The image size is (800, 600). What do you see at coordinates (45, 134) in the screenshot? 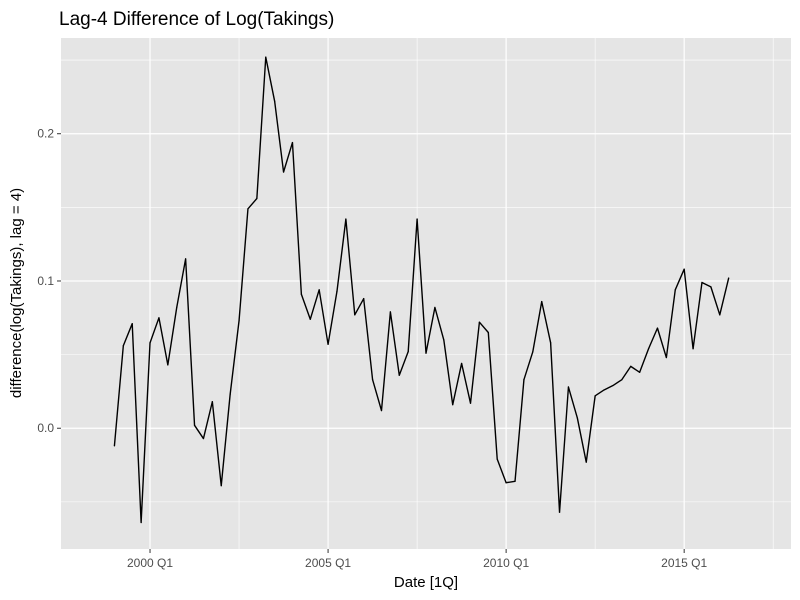
I see `y-tick-label: 0.2` at bounding box center [45, 134].